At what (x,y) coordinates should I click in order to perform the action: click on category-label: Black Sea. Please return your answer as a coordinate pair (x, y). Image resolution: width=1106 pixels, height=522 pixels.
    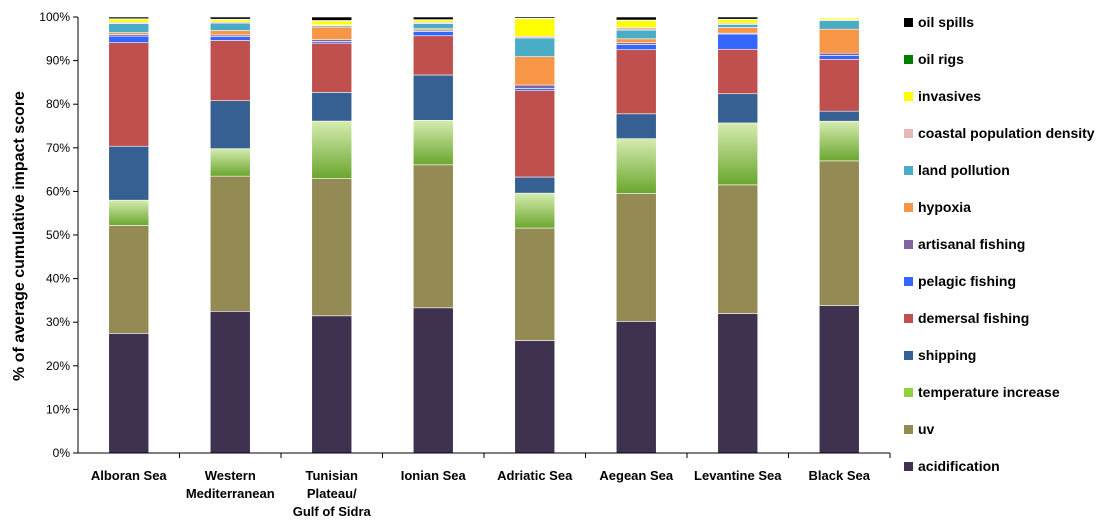
    Looking at the image, I should click on (840, 475).